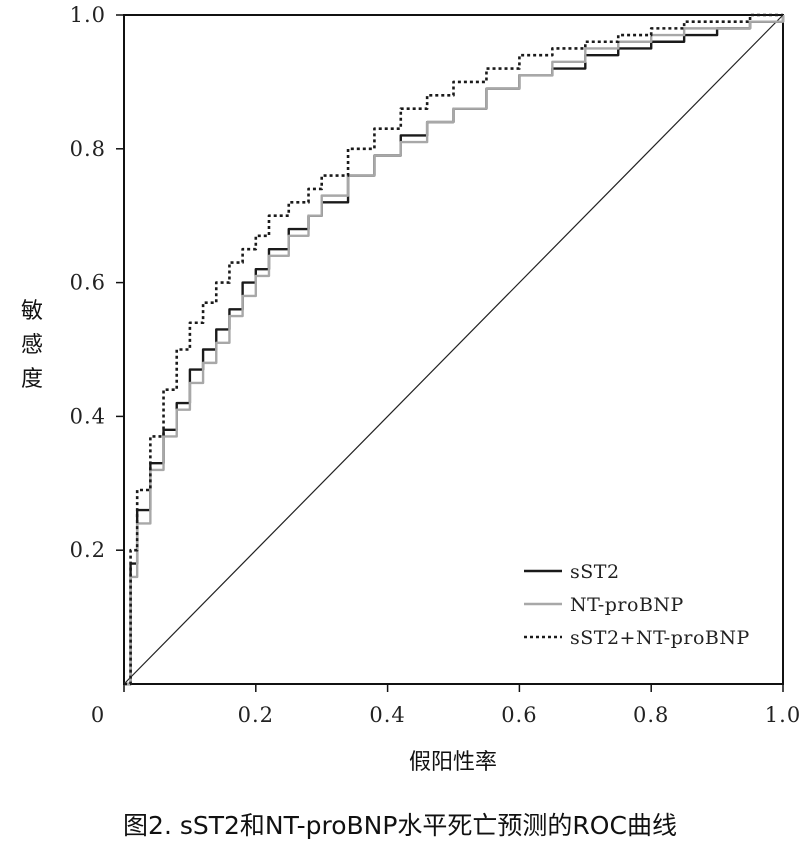  I want to click on y-tick-label: 0.2, so click(88, 550).